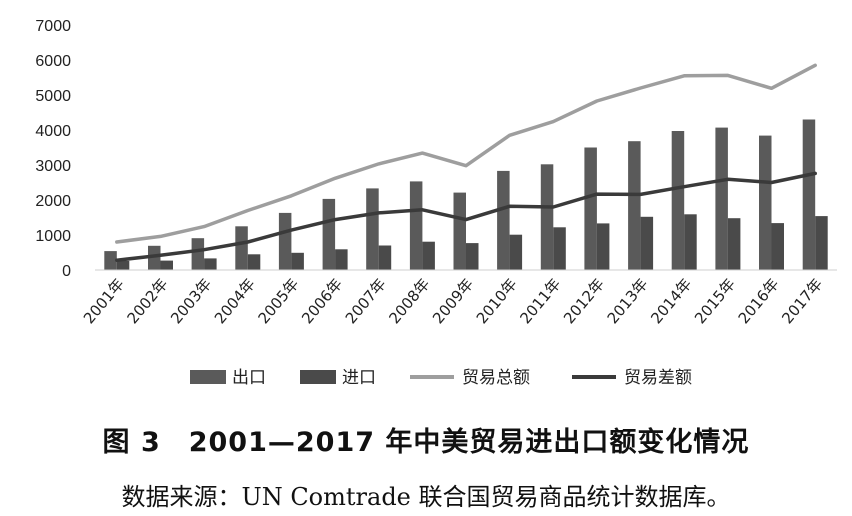  What do you see at coordinates (210, 264) in the screenshot?
I see `bar-进口-2003年` at bounding box center [210, 264].